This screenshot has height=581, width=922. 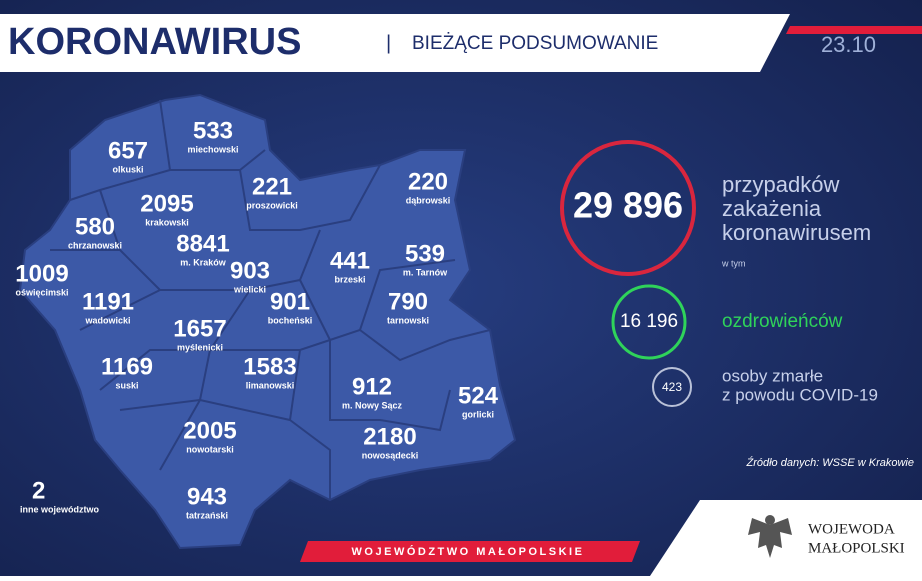 I want to click on deaths-value: 423, so click(x=672, y=387).